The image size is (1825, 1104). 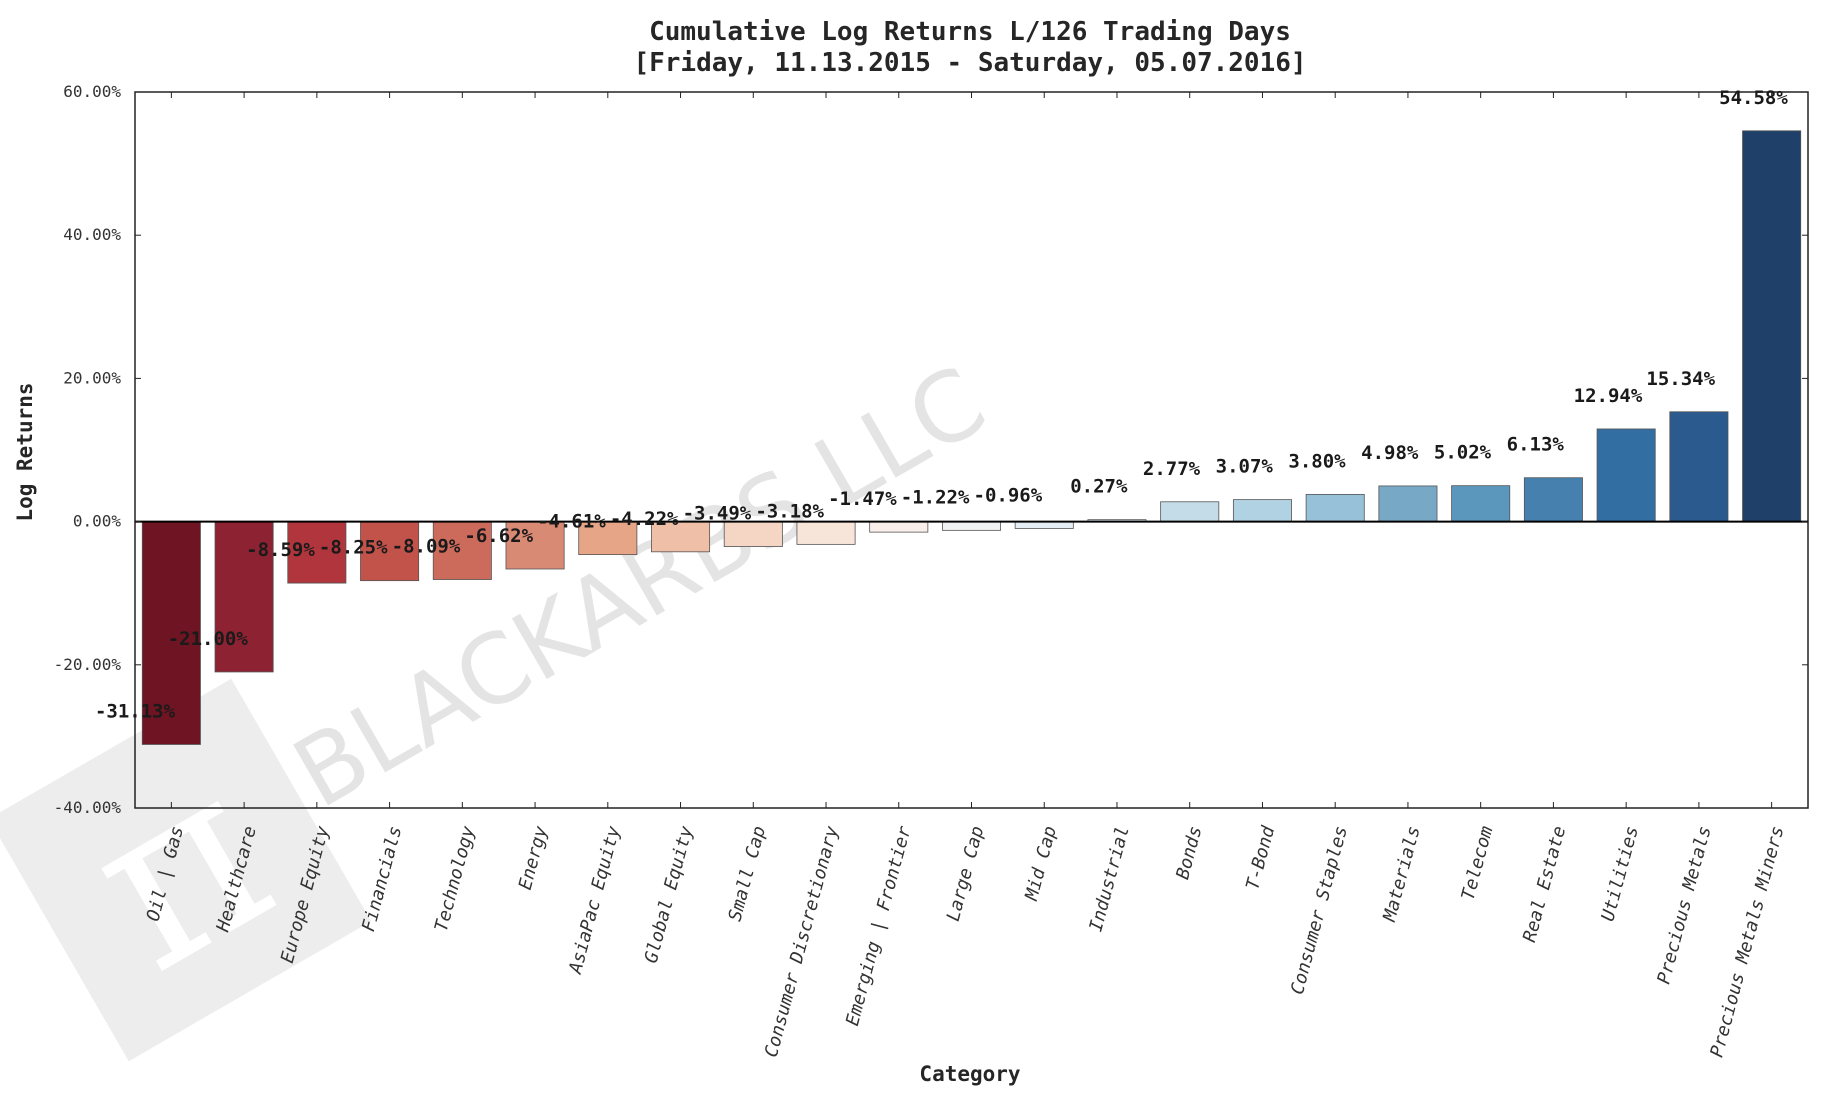 What do you see at coordinates (1099, 487) in the screenshot?
I see `data-label: 0.27%` at bounding box center [1099, 487].